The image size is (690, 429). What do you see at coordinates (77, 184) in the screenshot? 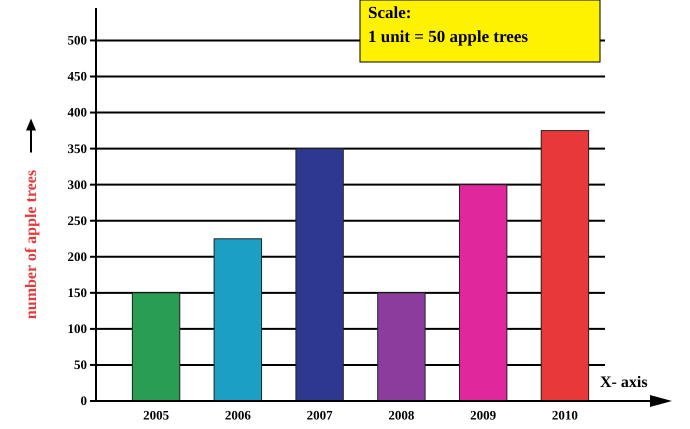
I see `y-tick-label: 300` at bounding box center [77, 184].